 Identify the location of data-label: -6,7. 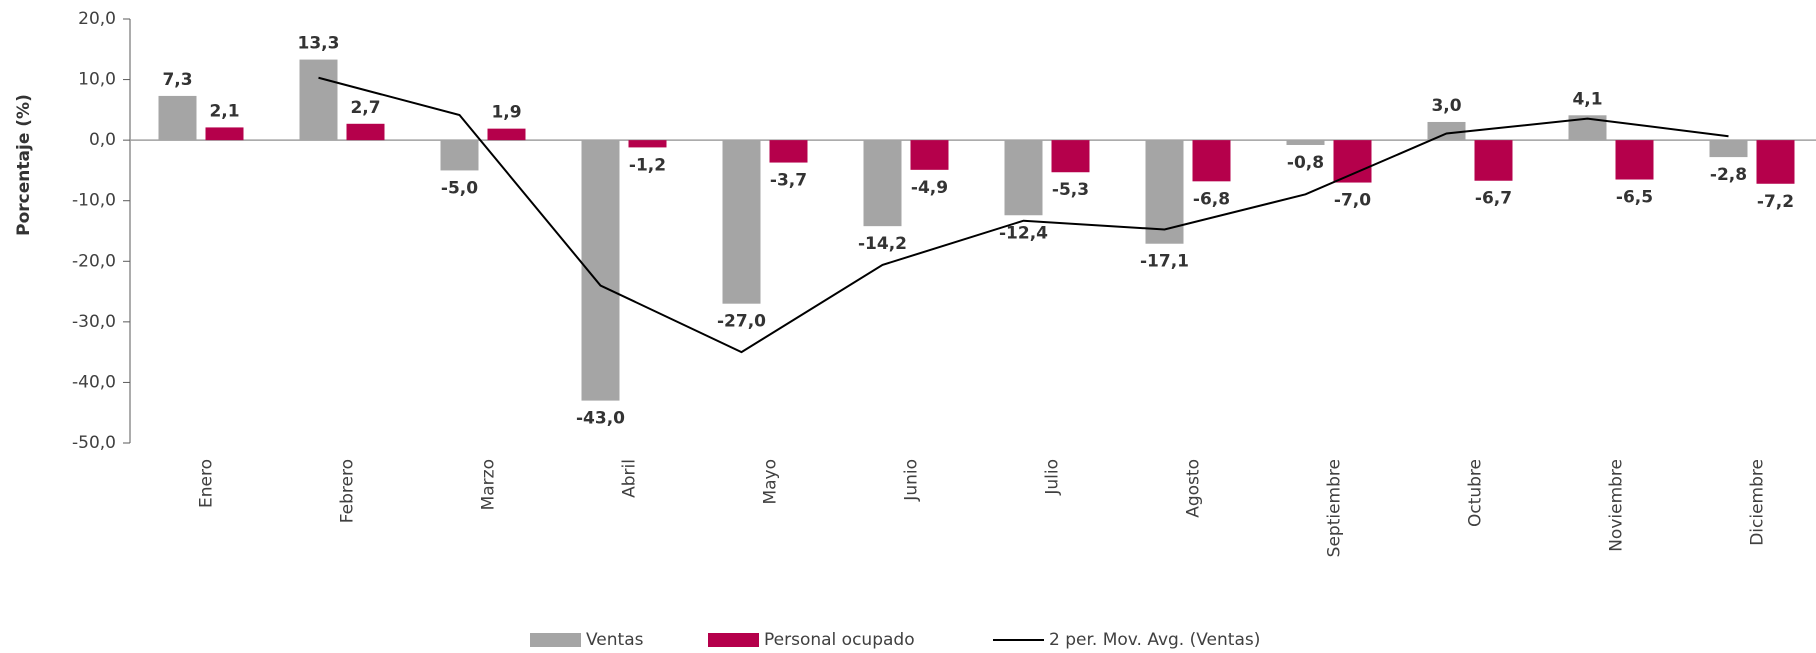
(1493, 199).